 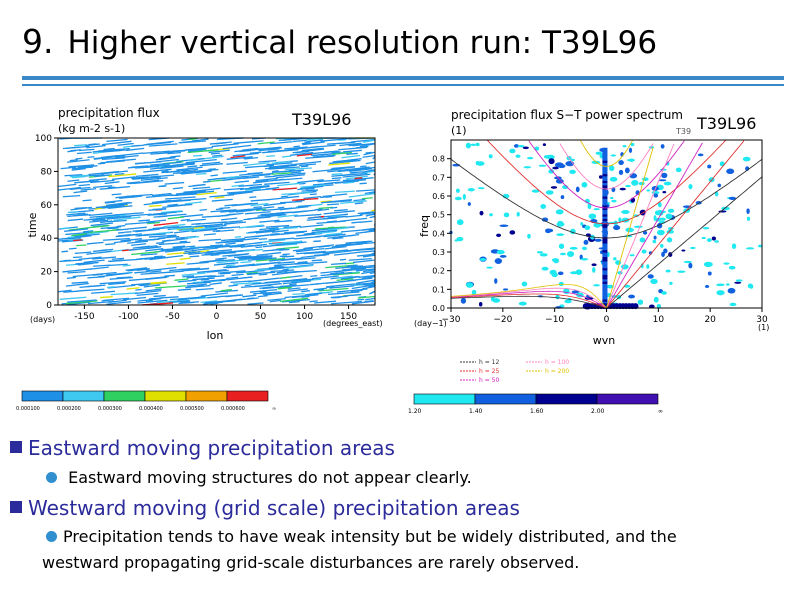 I want to click on colorbar-label: 0.000600, so click(x=233, y=409).